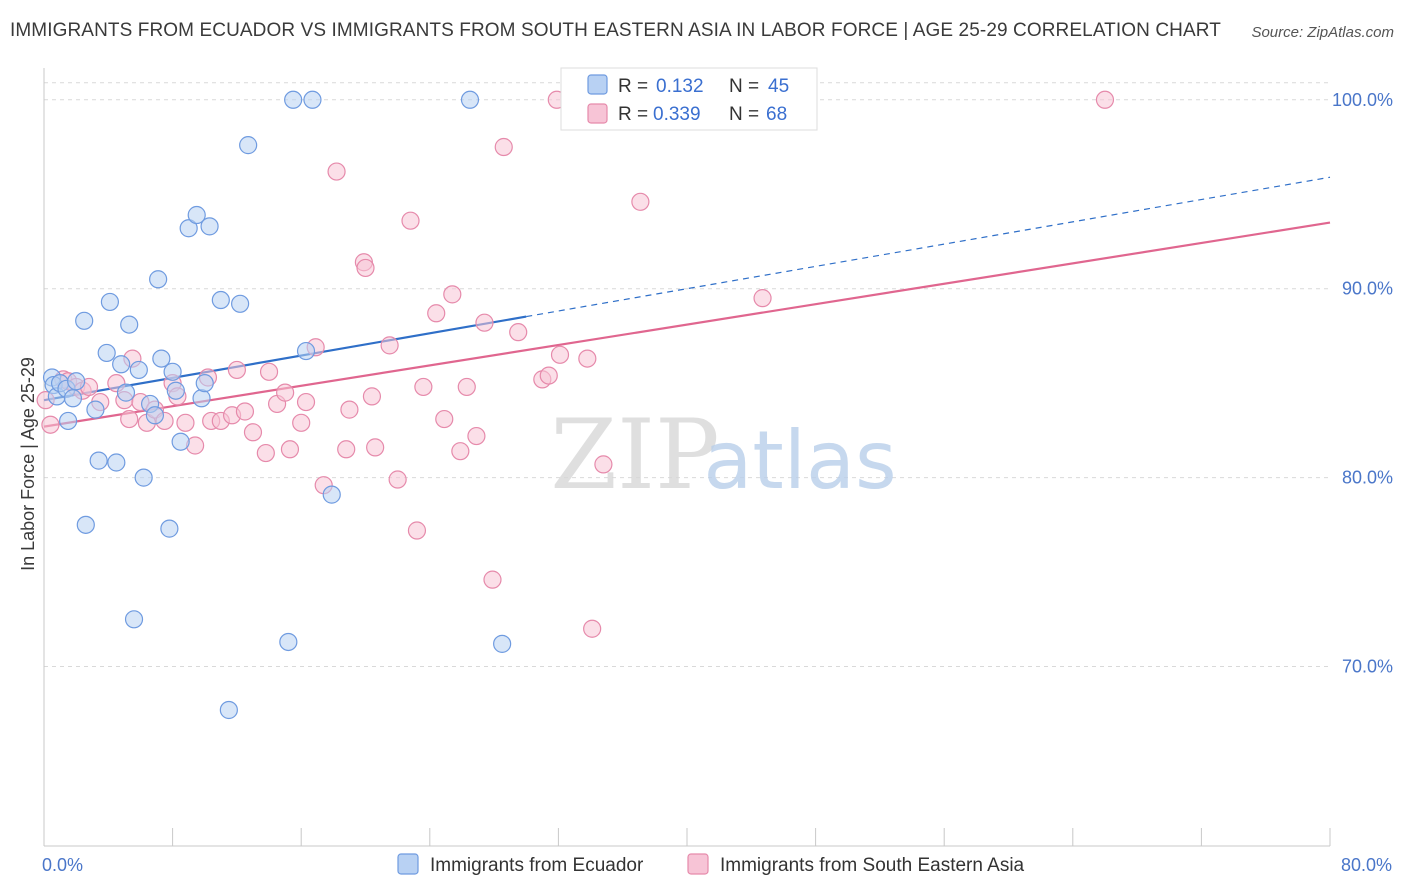  Describe the element at coordinates (689, 99) in the screenshot. I see `legend: R = 0.132 N = 45 R = 0.339 N = 68` at that location.